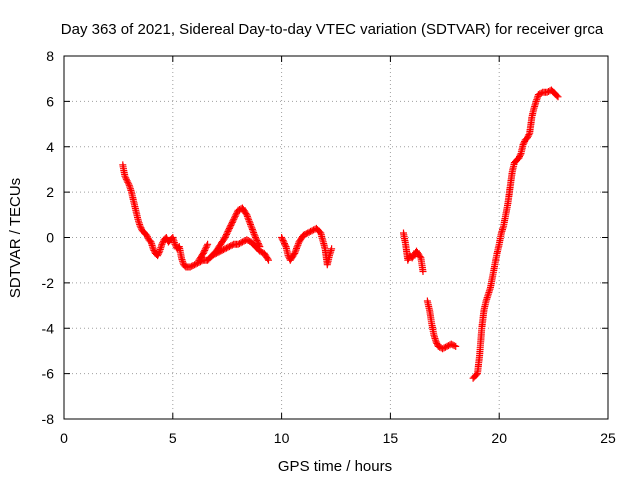 This screenshot has width=640, height=480. Describe the element at coordinates (50, 147) in the screenshot. I see `y-tick-label: 4` at that location.